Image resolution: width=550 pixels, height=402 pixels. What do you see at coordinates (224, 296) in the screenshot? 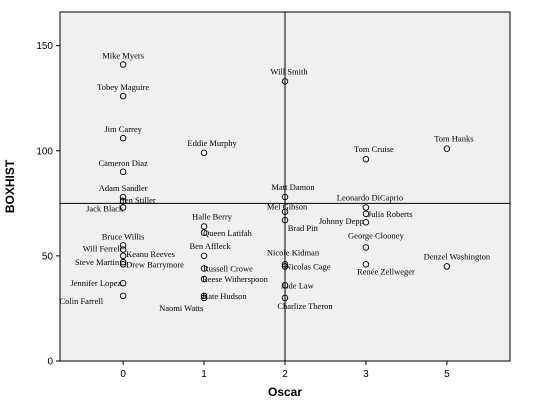
I see `point-label: Kate Hudson` at bounding box center [224, 296].